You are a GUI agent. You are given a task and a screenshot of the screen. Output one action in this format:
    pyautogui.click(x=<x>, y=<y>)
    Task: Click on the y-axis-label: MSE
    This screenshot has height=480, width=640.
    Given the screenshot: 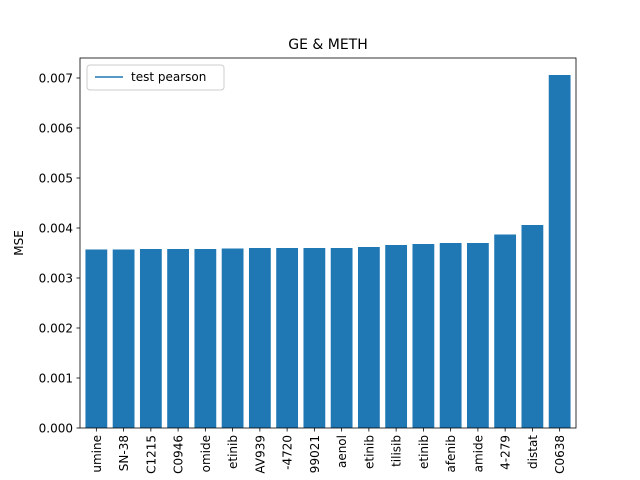 What is the action you would take?
    pyautogui.click(x=19, y=243)
    